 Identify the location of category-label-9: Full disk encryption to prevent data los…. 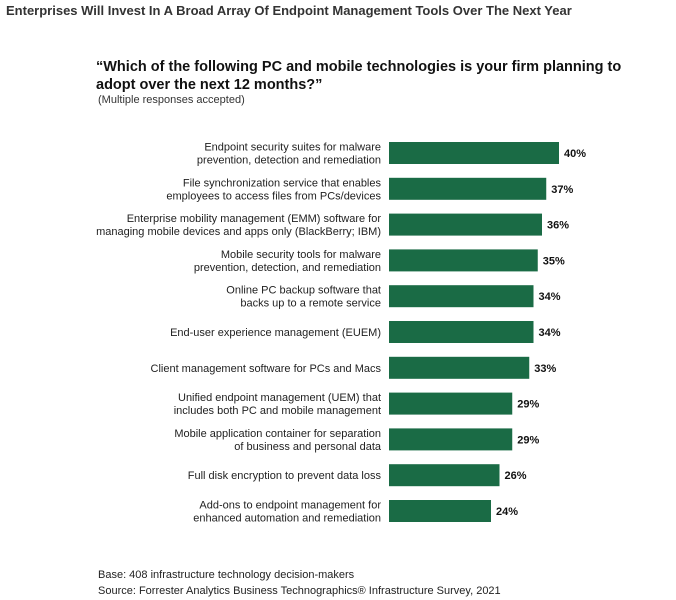
(285, 476).